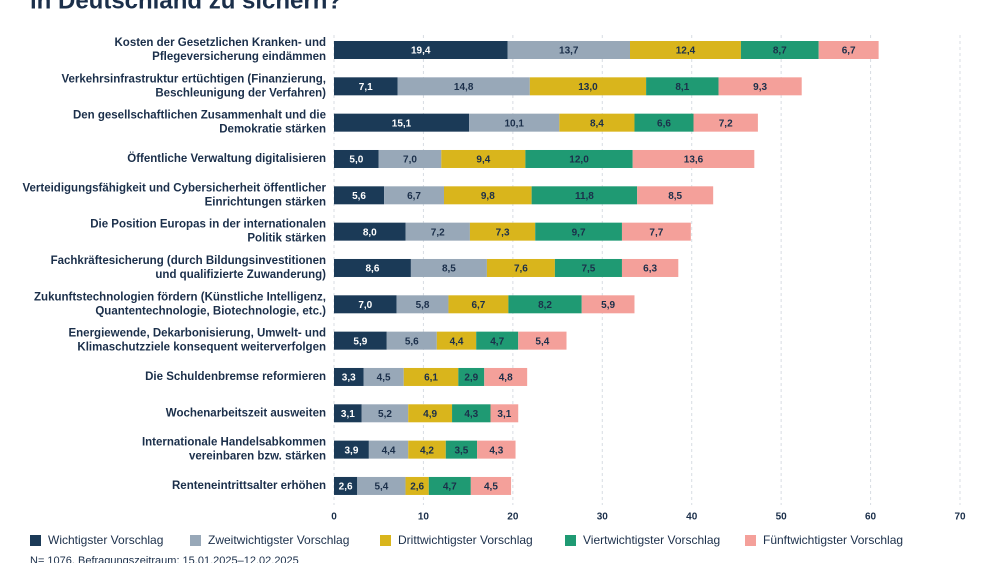  What do you see at coordinates (686, 51) in the screenshot?
I see `value-label: 12,4` at bounding box center [686, 51].